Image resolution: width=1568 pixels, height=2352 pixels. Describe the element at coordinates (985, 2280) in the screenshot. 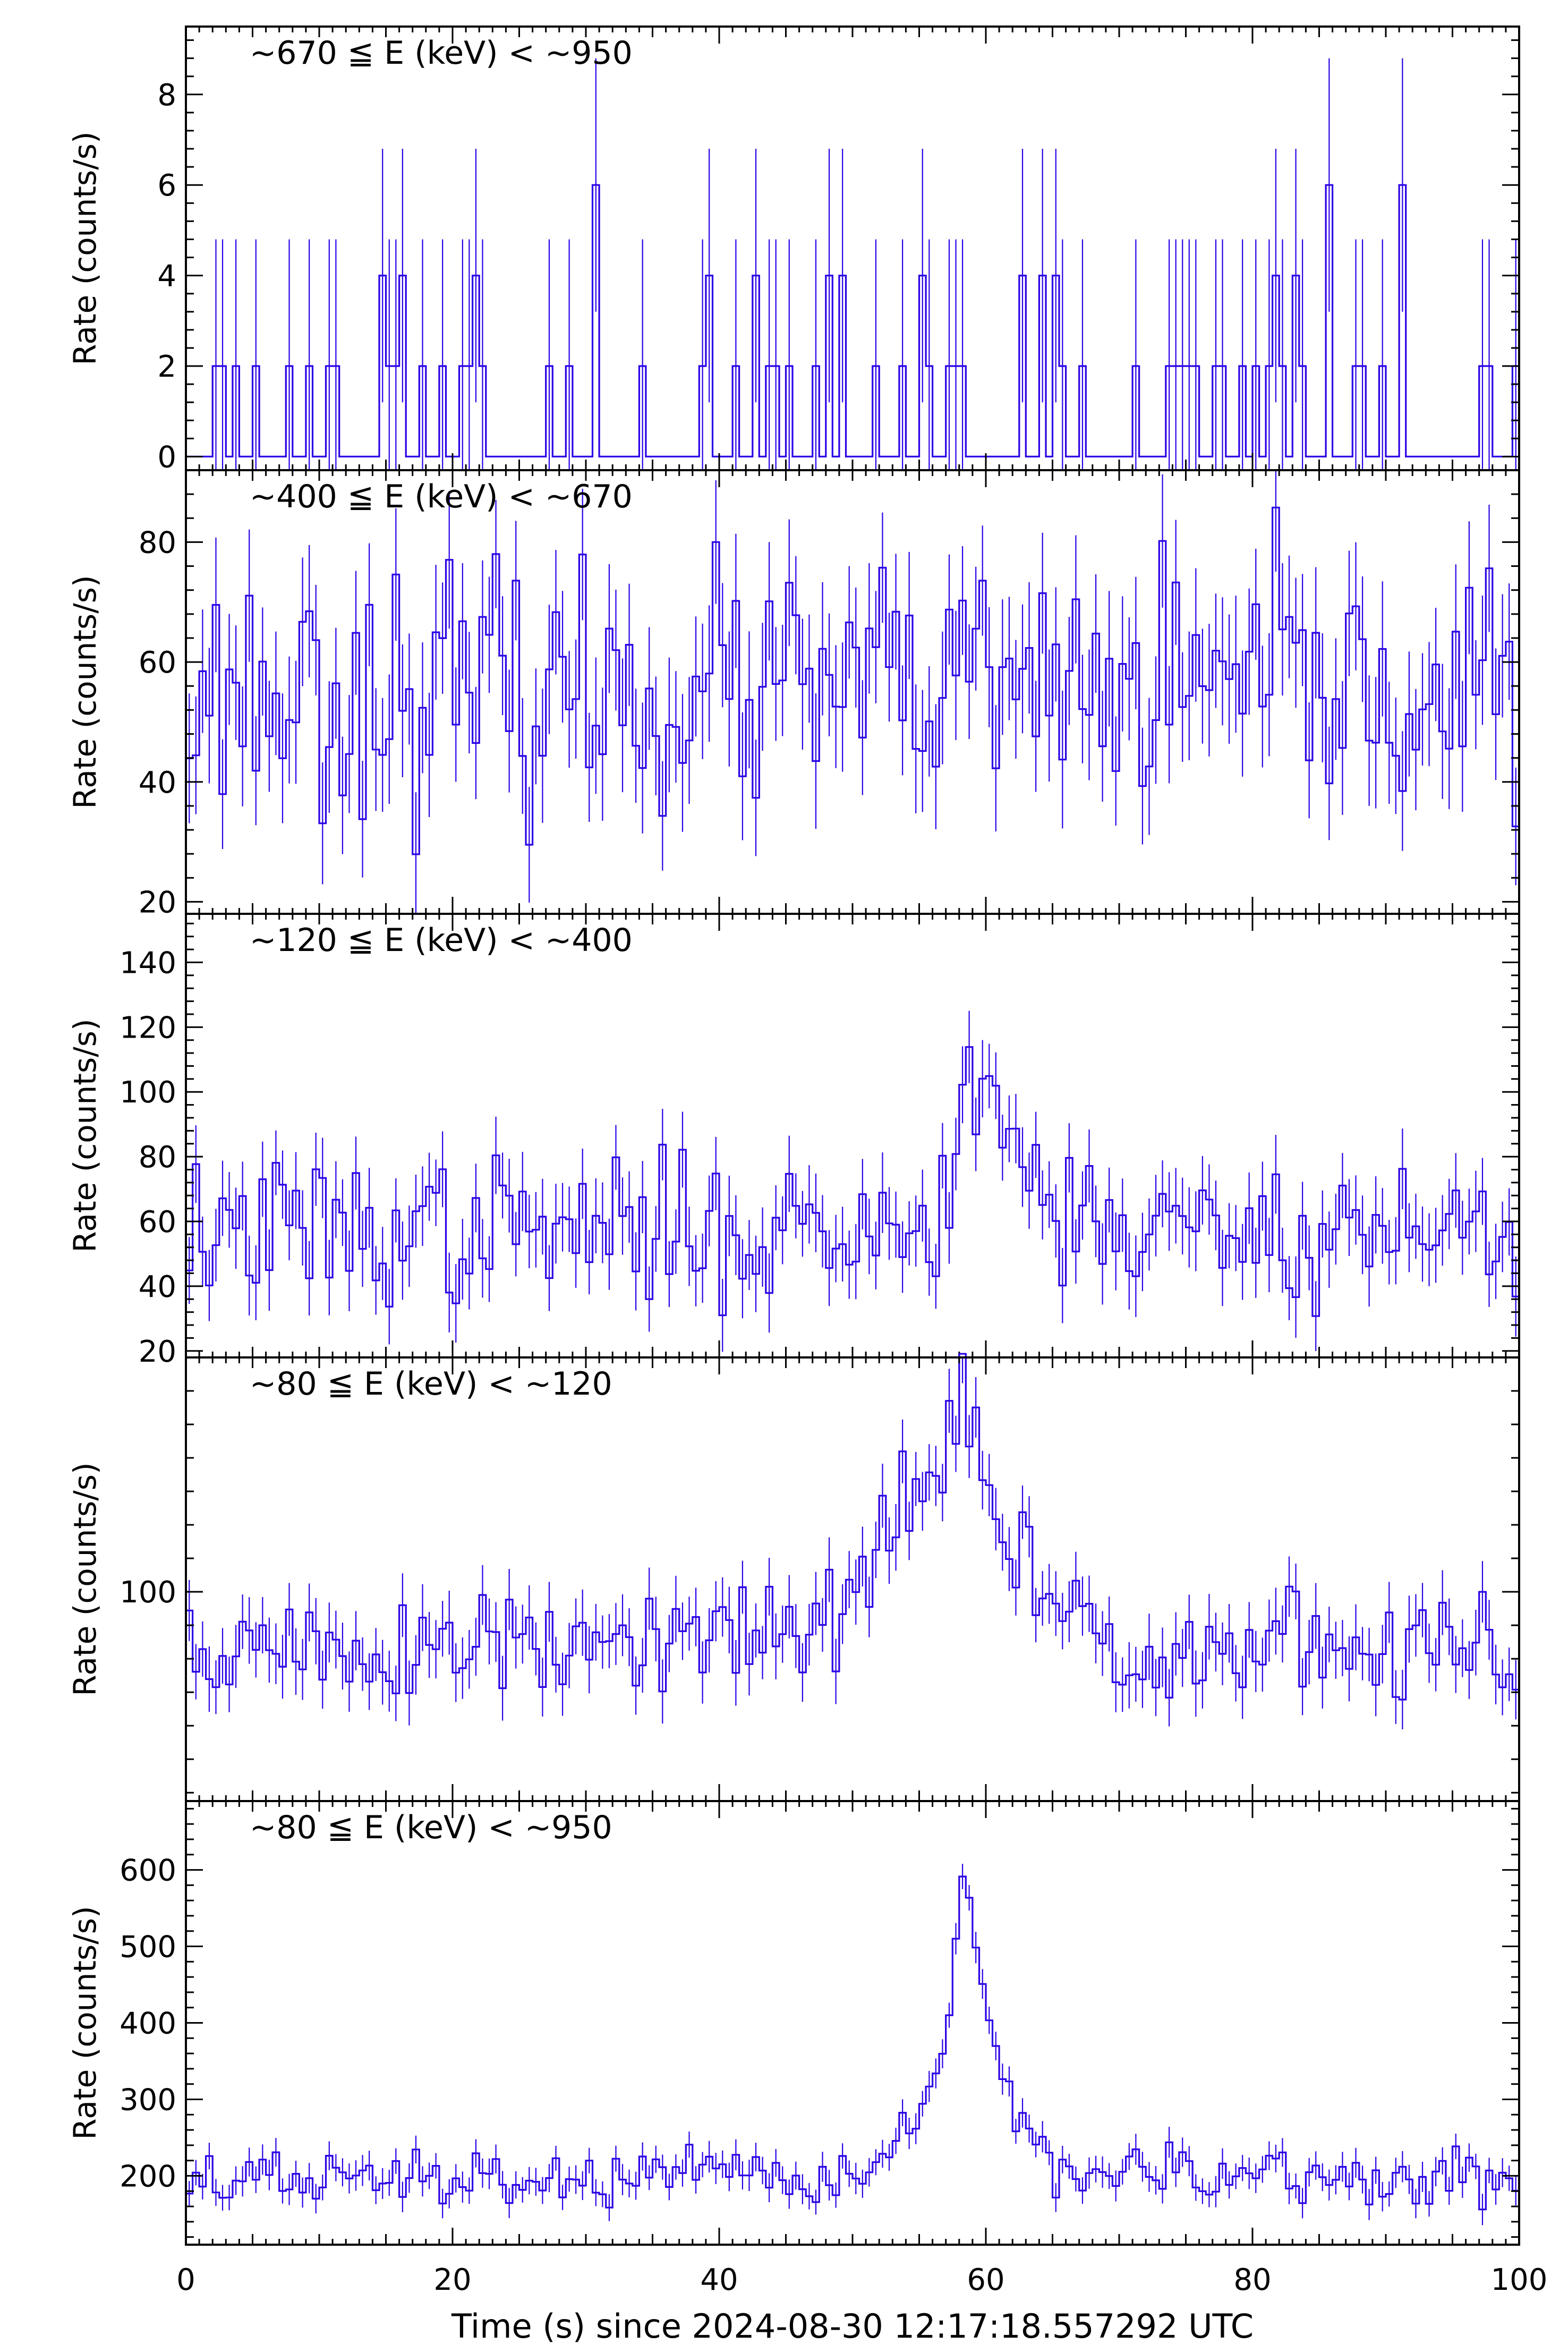

I see `x-tick-label: 60` at that location.